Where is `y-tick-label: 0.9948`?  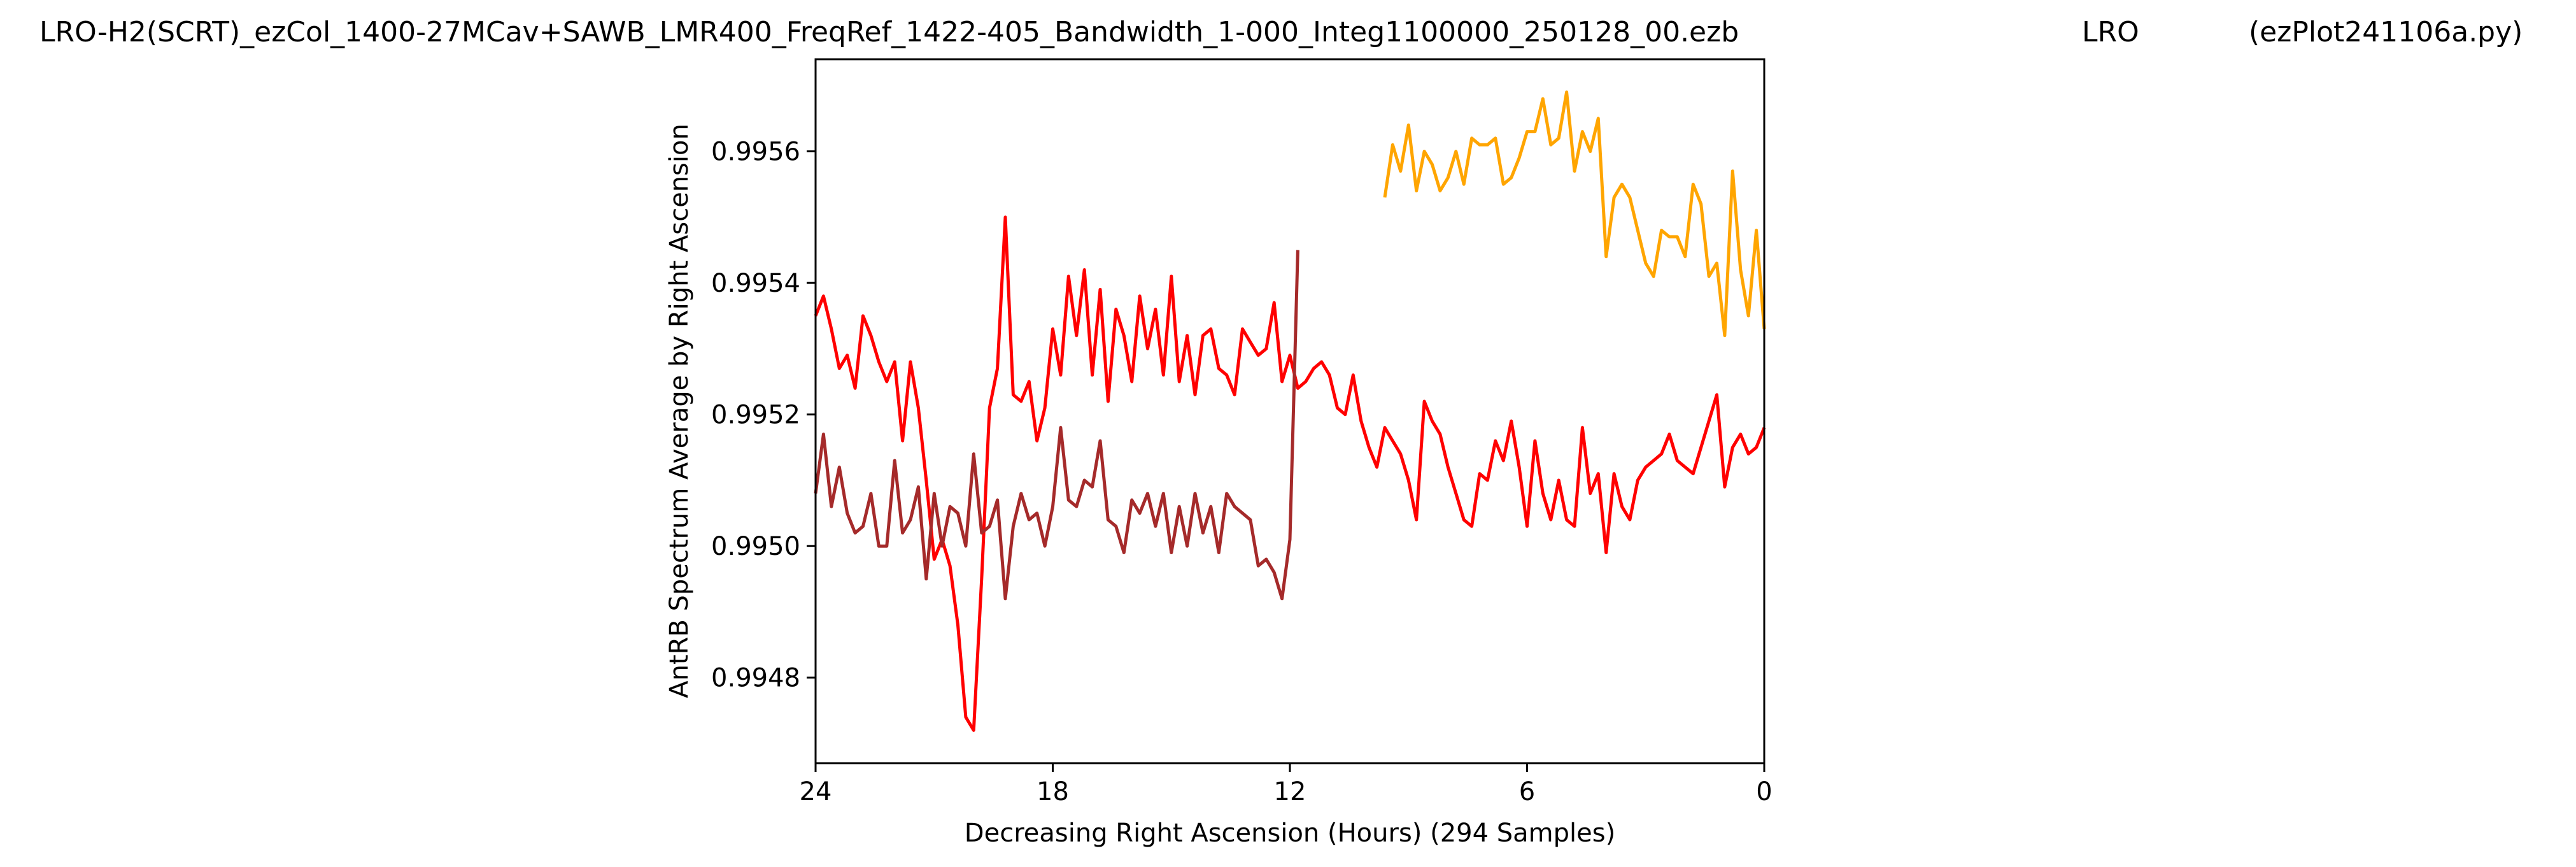 y-tick-label: 0.9948 is located at coordinates (755, 678).